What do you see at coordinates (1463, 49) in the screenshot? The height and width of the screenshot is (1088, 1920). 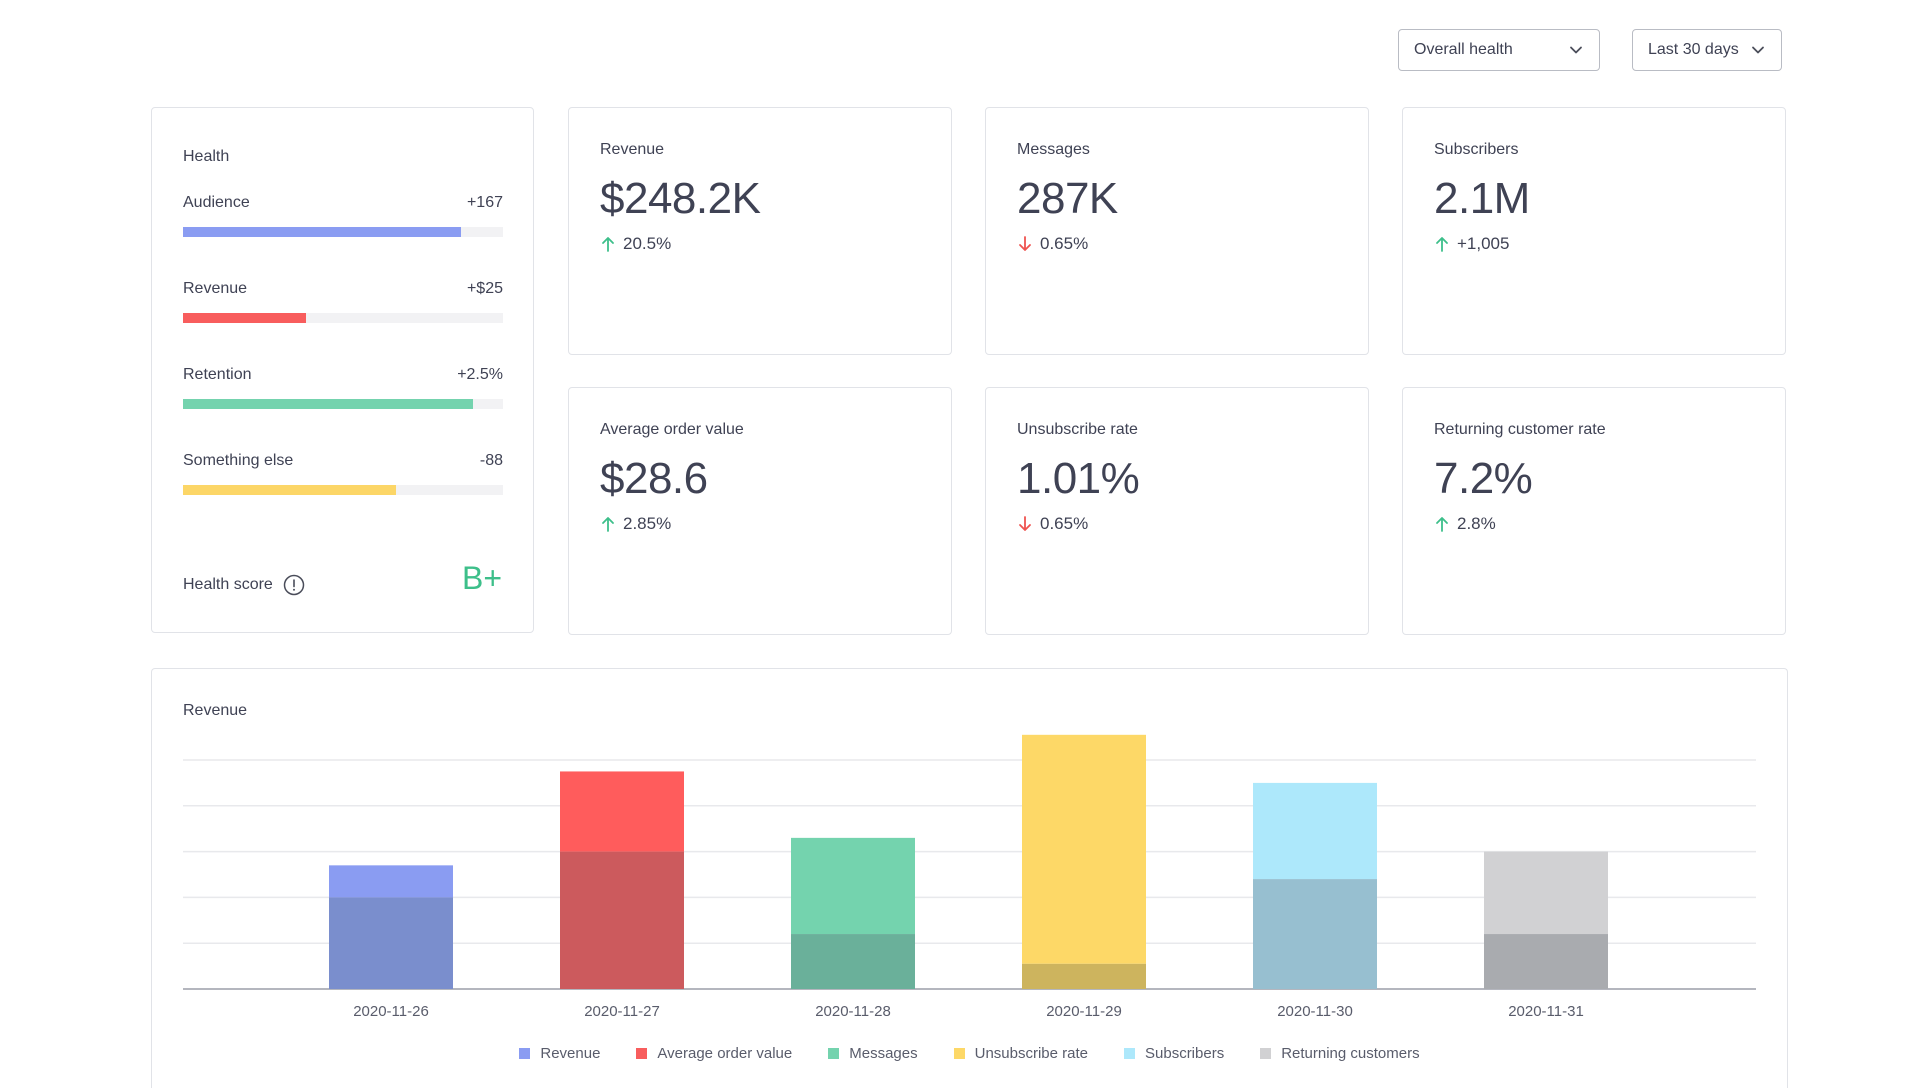 I see `health-select-value: Overall health` at bounding box center [1463, 49].